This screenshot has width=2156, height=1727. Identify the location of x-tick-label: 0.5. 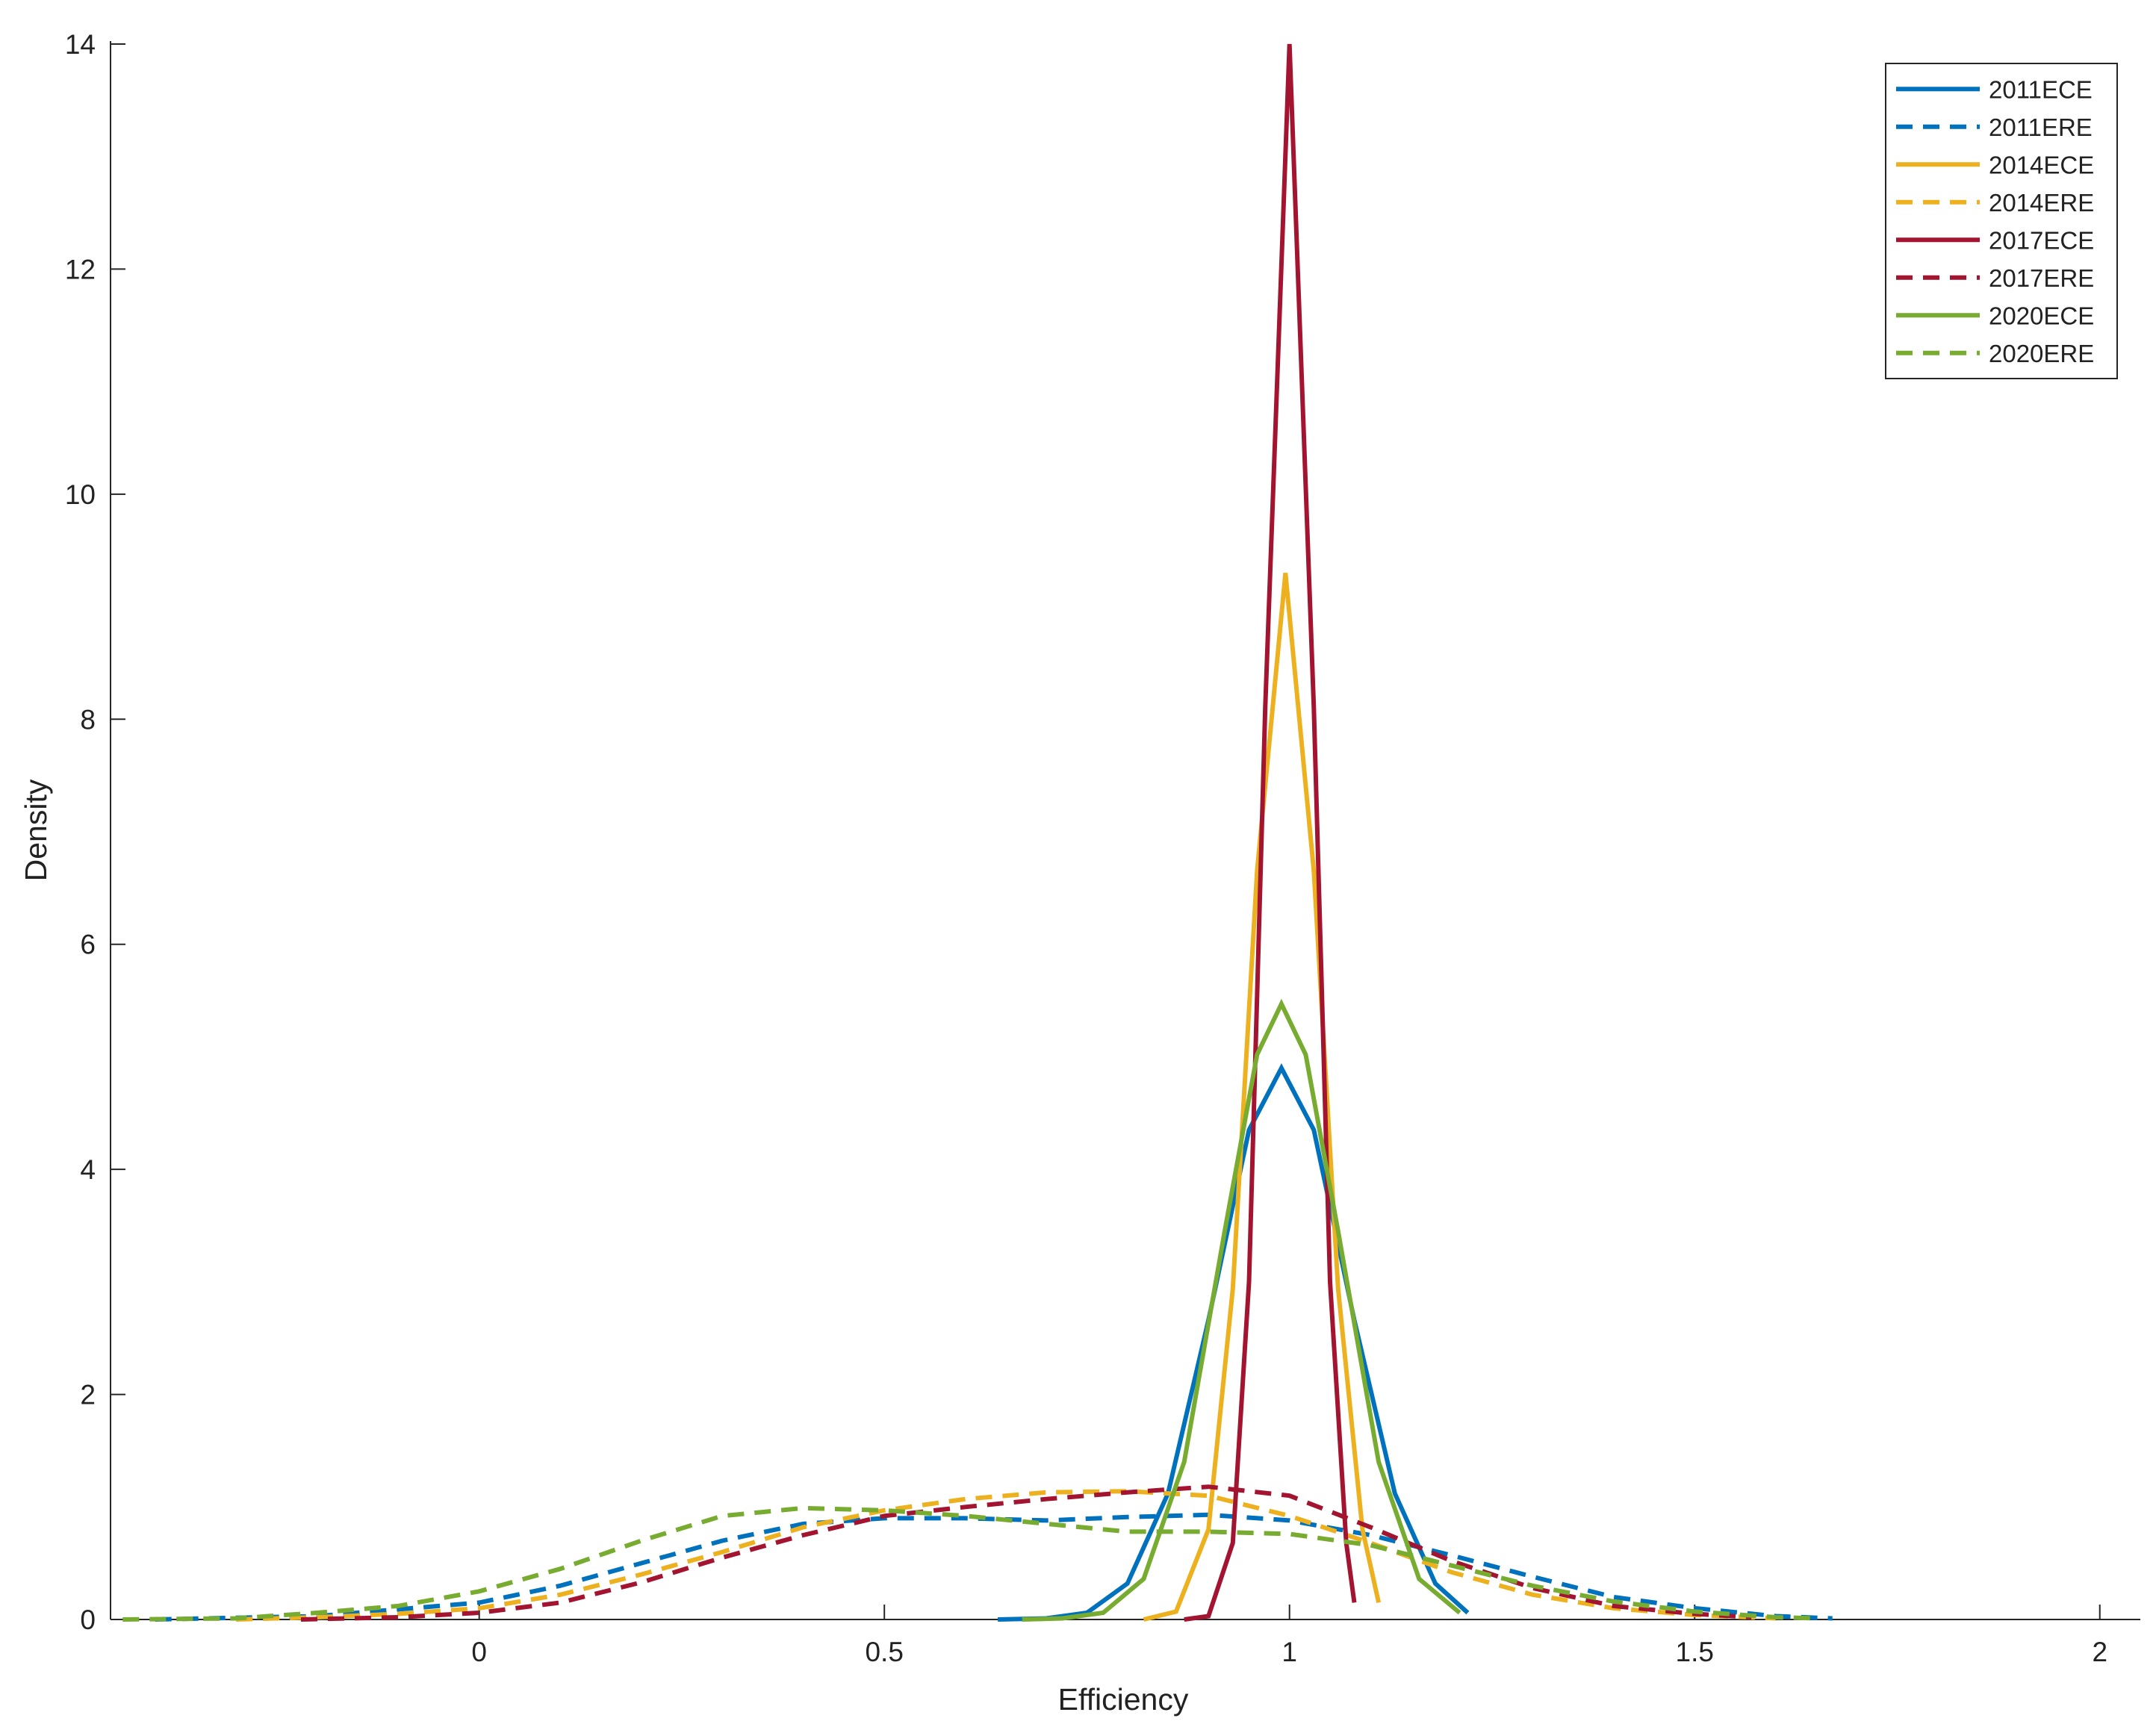
(884, 1652).